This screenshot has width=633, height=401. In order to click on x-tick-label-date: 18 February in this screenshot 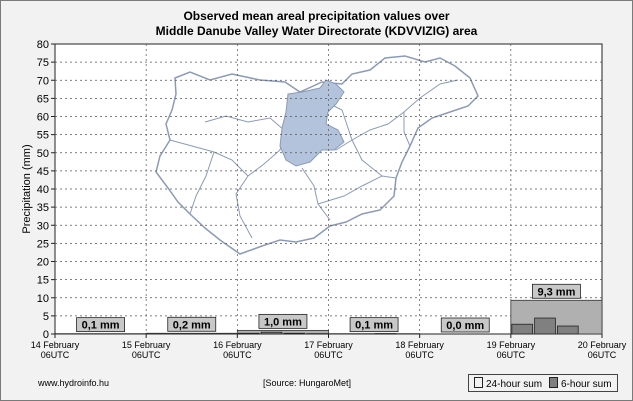, I will do `click(419, 345)`.